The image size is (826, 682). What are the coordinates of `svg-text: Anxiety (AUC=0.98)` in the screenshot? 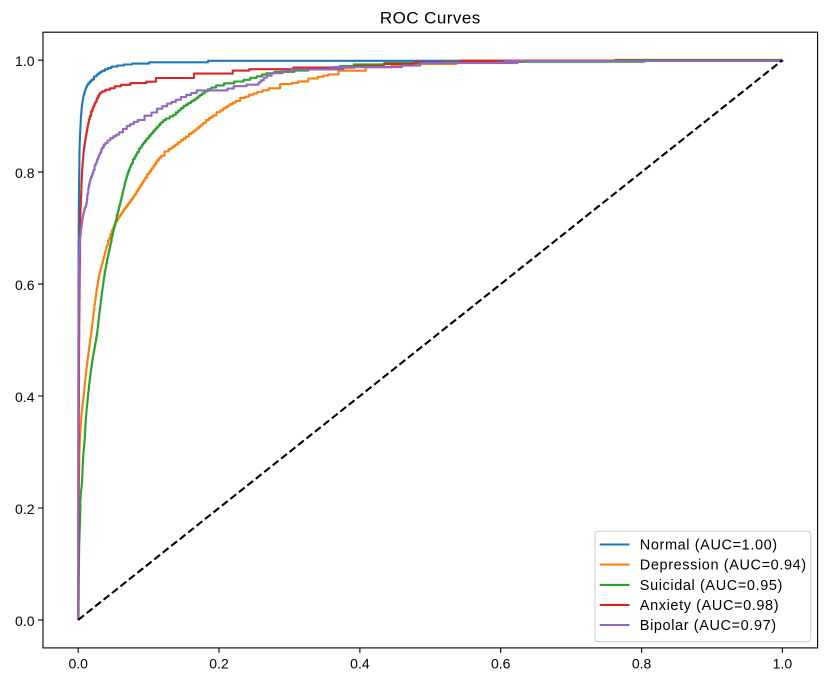 It's located at (709, 606).